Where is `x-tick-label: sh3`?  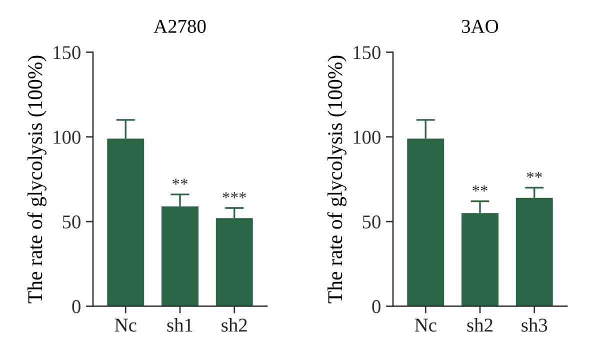
x-tick-label: sh3 is located at coordinates (535, 325).